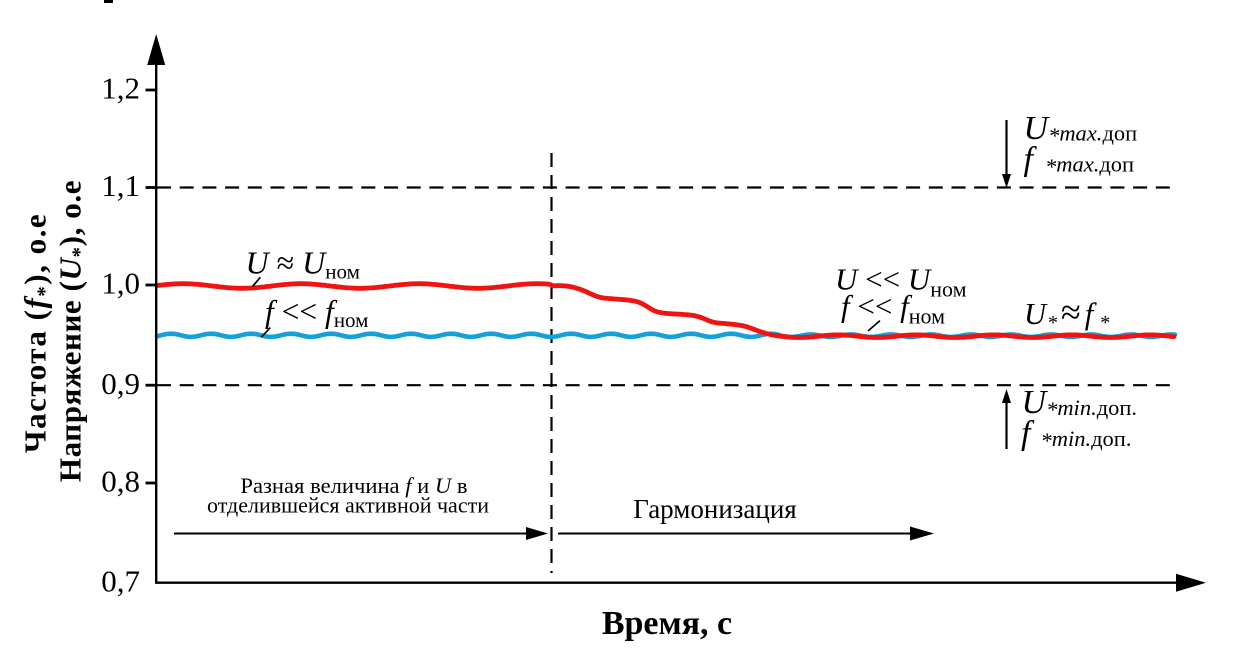 This screenshot has height=648, width=1251. Describe the element at coordinates (316, 313) in the screenshot. I see `svg-text: f << fном` at that location.